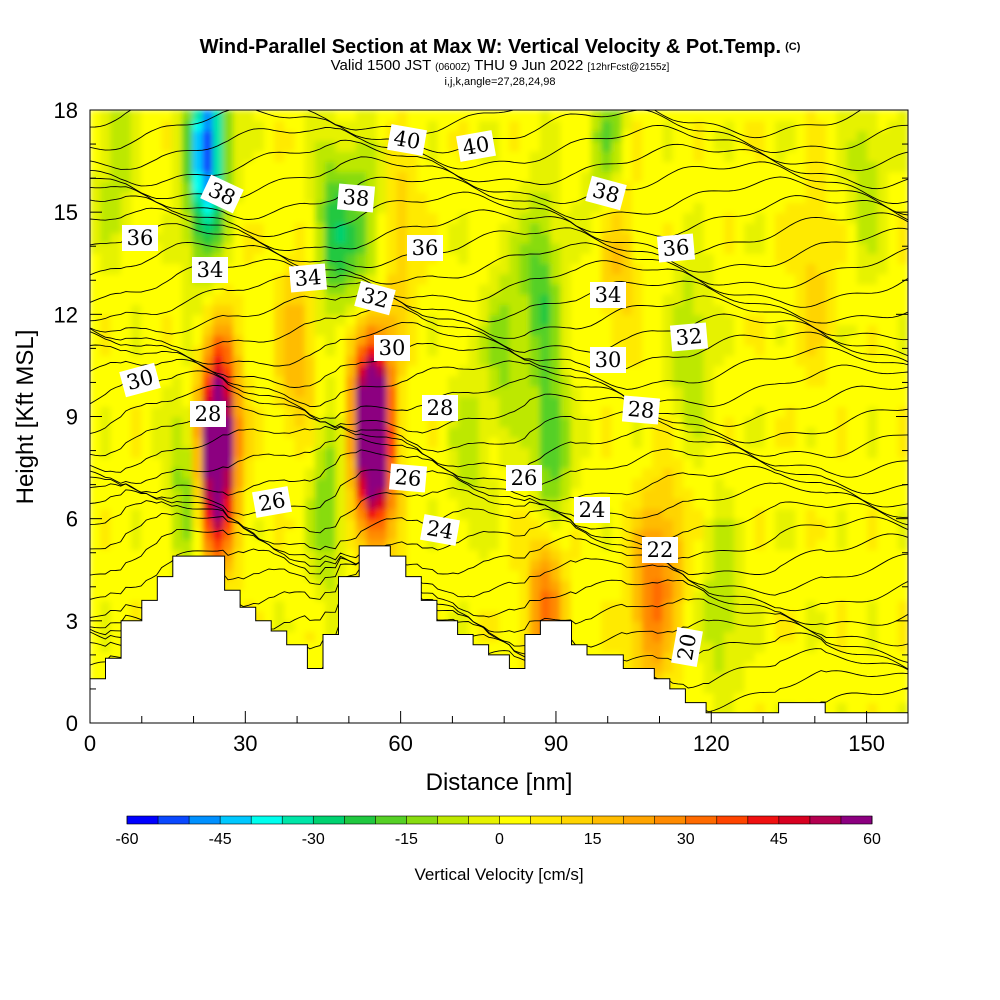  I want to click on contour-label-box, so click(524, 478).